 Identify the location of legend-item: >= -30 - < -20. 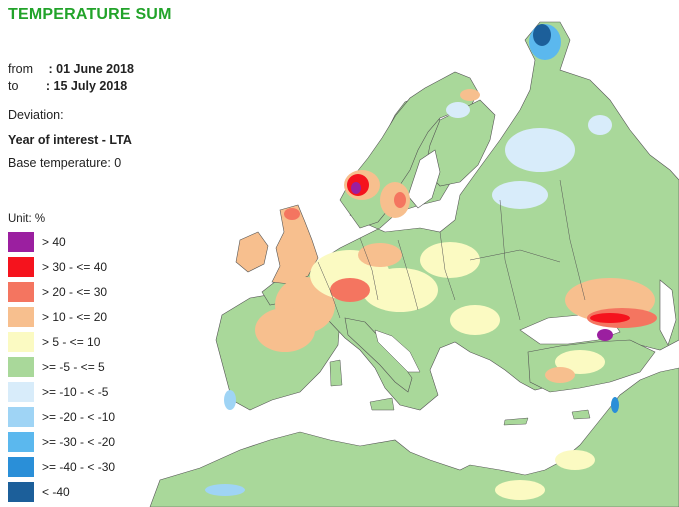
(61, 441).